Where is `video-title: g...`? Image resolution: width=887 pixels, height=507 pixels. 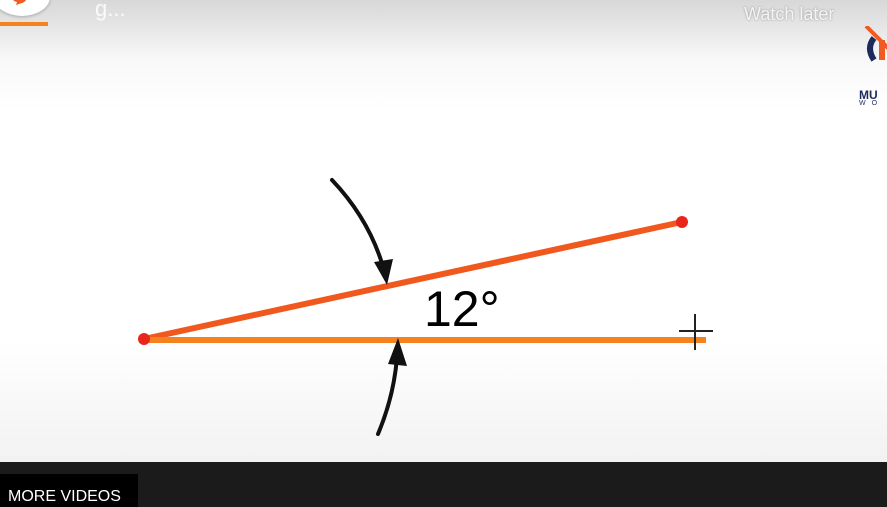
video-title: g... is located at coordinates (110, 10).